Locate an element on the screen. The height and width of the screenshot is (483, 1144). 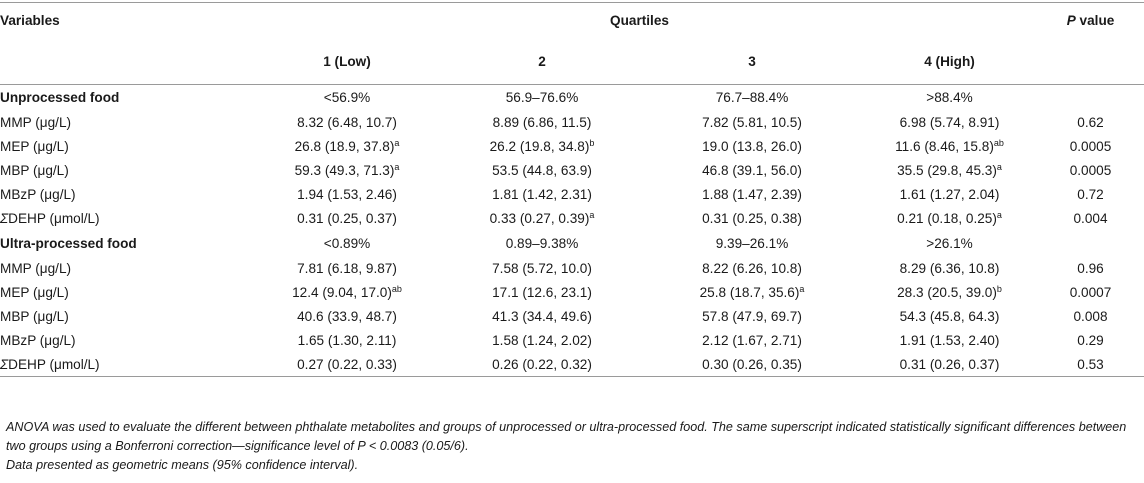
geometric-mean-ci: 0.31 (0.25, 0.37) is located at coordinates (347, 218).